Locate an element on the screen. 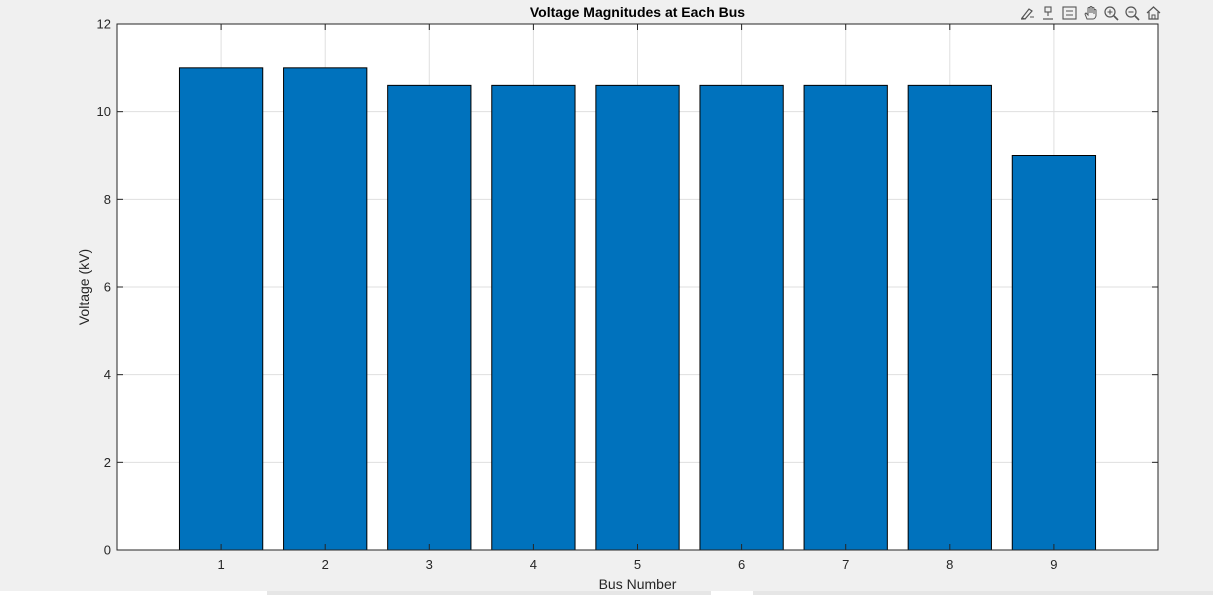 This screenshot has width=1213, height=595. x-tick-label: 6 is located at coordinates (741, 564).